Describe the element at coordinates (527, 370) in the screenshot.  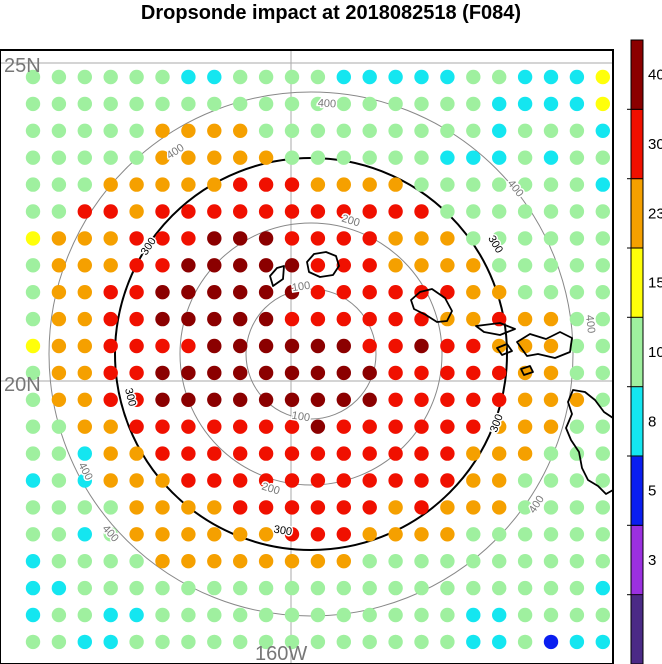
I see `coastline-kahoolawe` at that location.